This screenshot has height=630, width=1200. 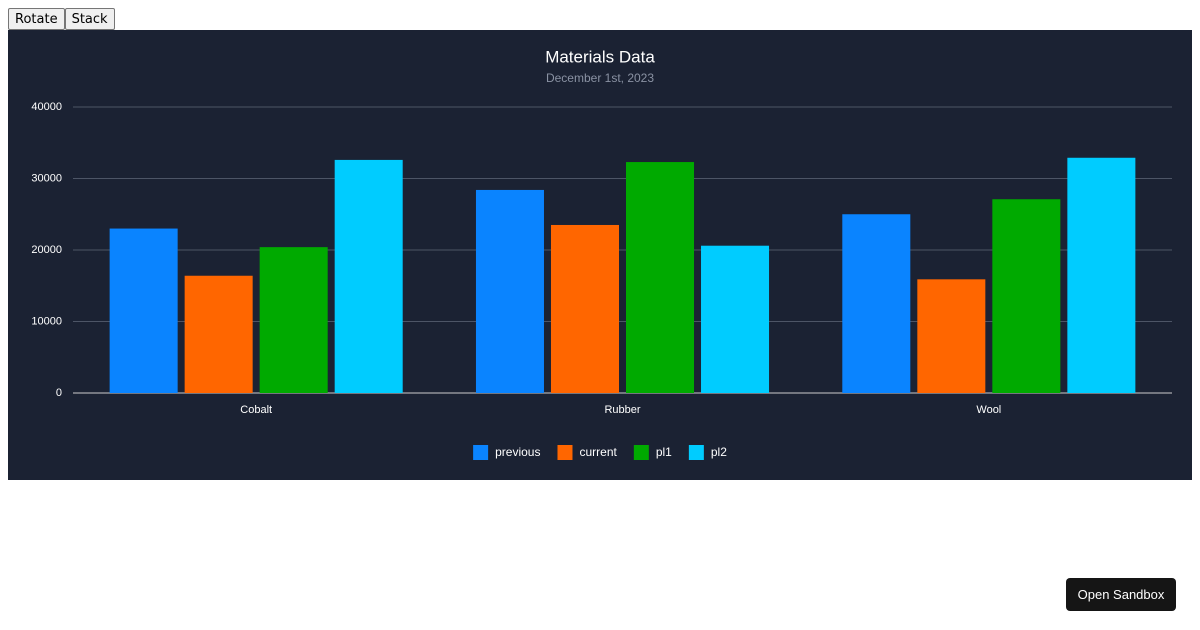 I want to click on y-tick-label: 30000, so click(x=46, y=178).